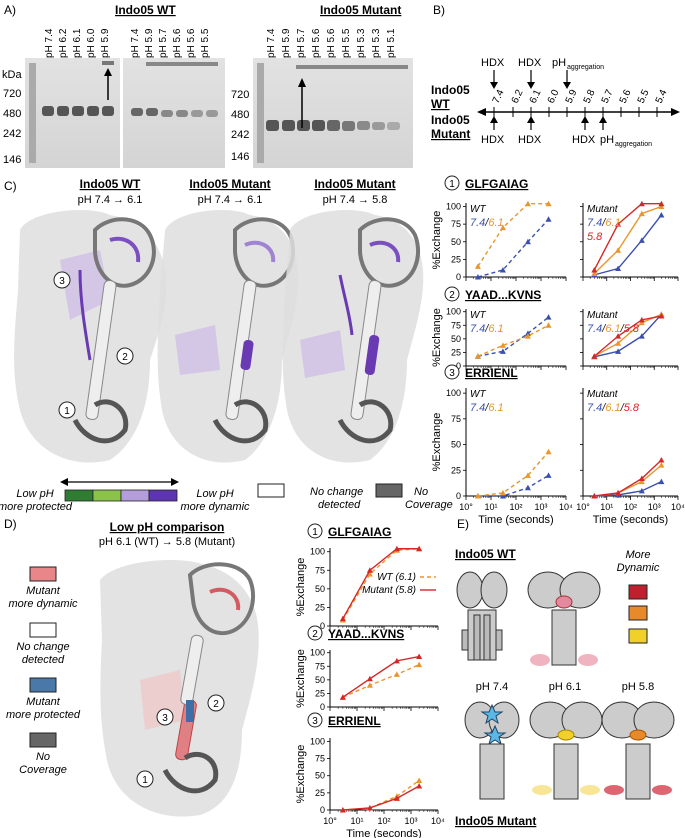  Describe the element at coordinates (515, 507) in the screenshot. I see `x-tick-label: 10²` at that location.